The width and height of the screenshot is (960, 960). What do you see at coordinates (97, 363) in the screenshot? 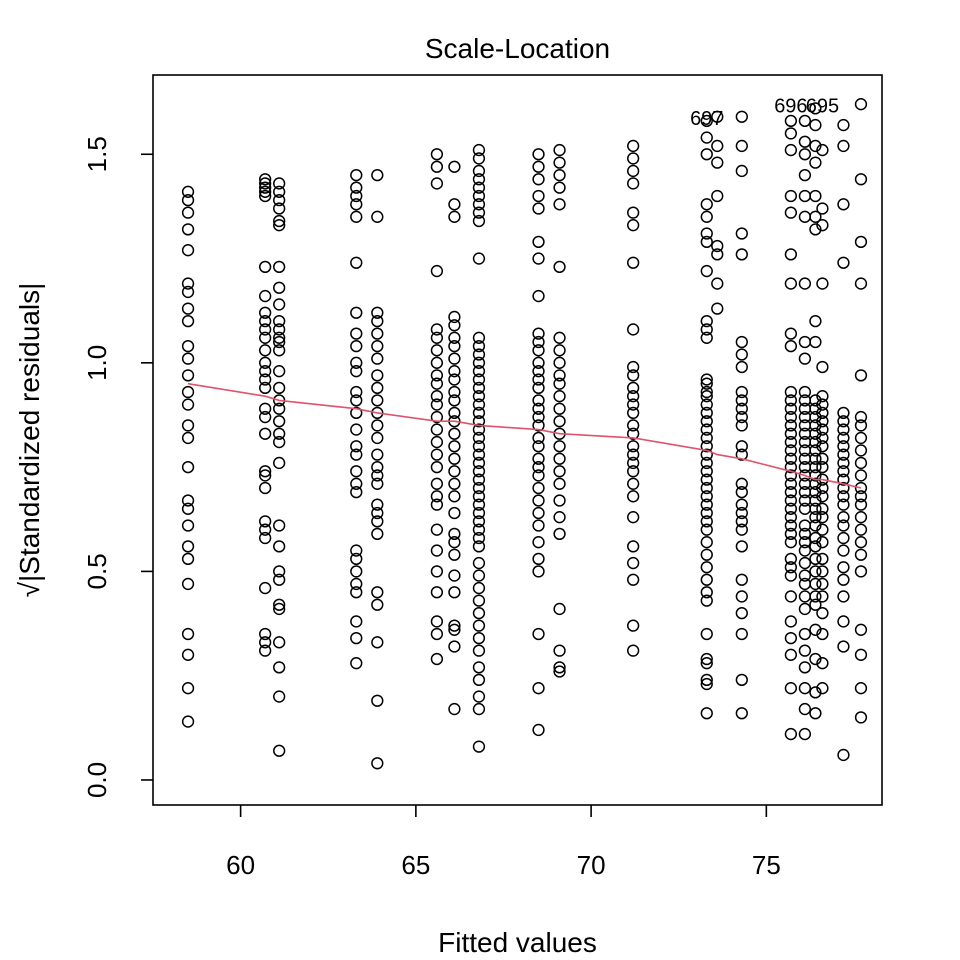
I see `y-tick-label: 1.0` at bounding box center [97, 363].